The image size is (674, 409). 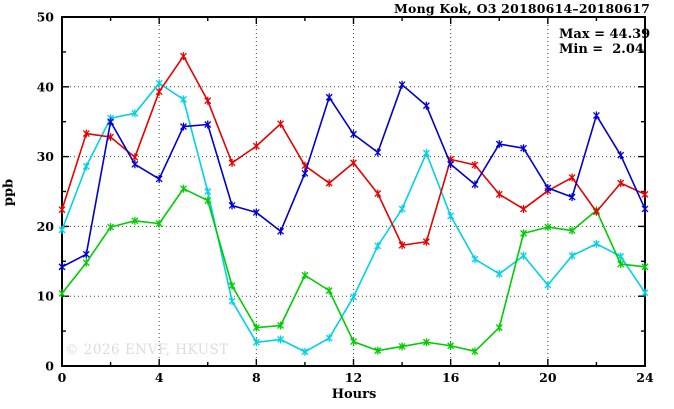 I want to click on x-tick-label: 12, so click(x=353, y=377).